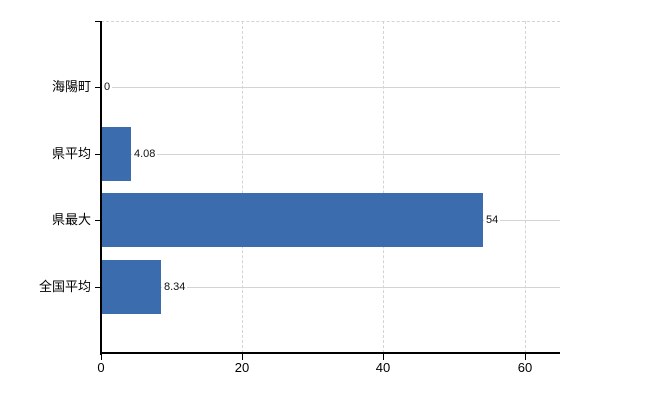 This screenshot has width=650, height=400. I want to click on value-label: 54, so click(492, 220).